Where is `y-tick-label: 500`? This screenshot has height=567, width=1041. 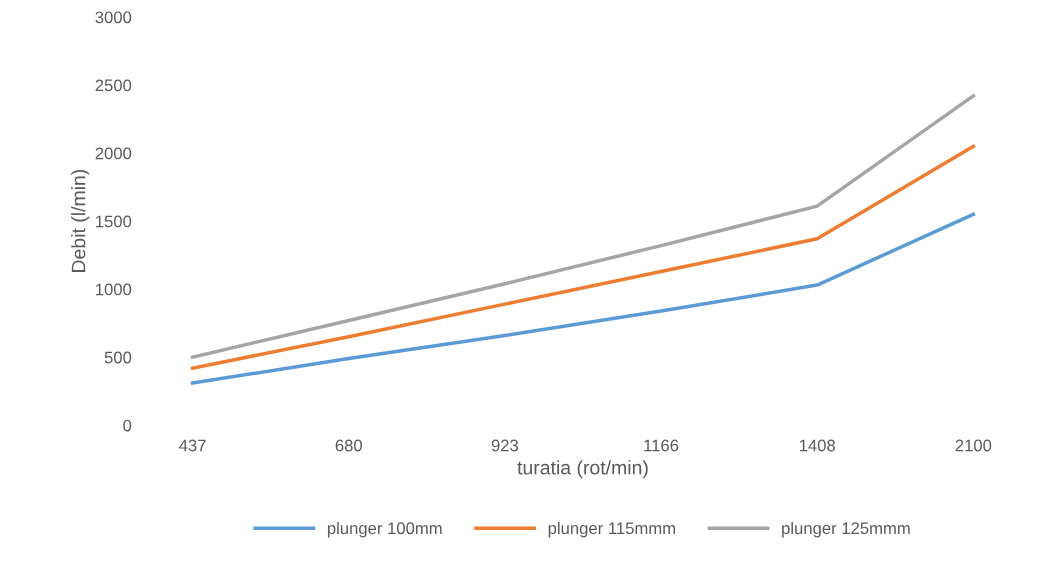
y-tick-label: 500 is located at coordinates (118, 357).